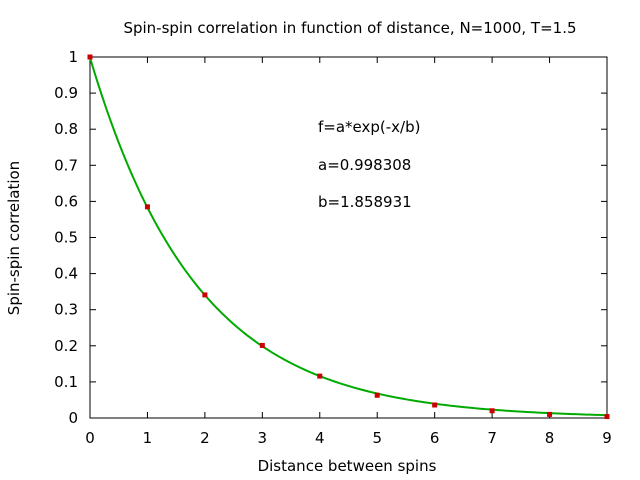 The width and height of the screenshot is (640, 480). What do you see at coordinates (66, 382) in the screenshot?
I see `y-tick-label: 0.1` at bounding box center [66, 382].